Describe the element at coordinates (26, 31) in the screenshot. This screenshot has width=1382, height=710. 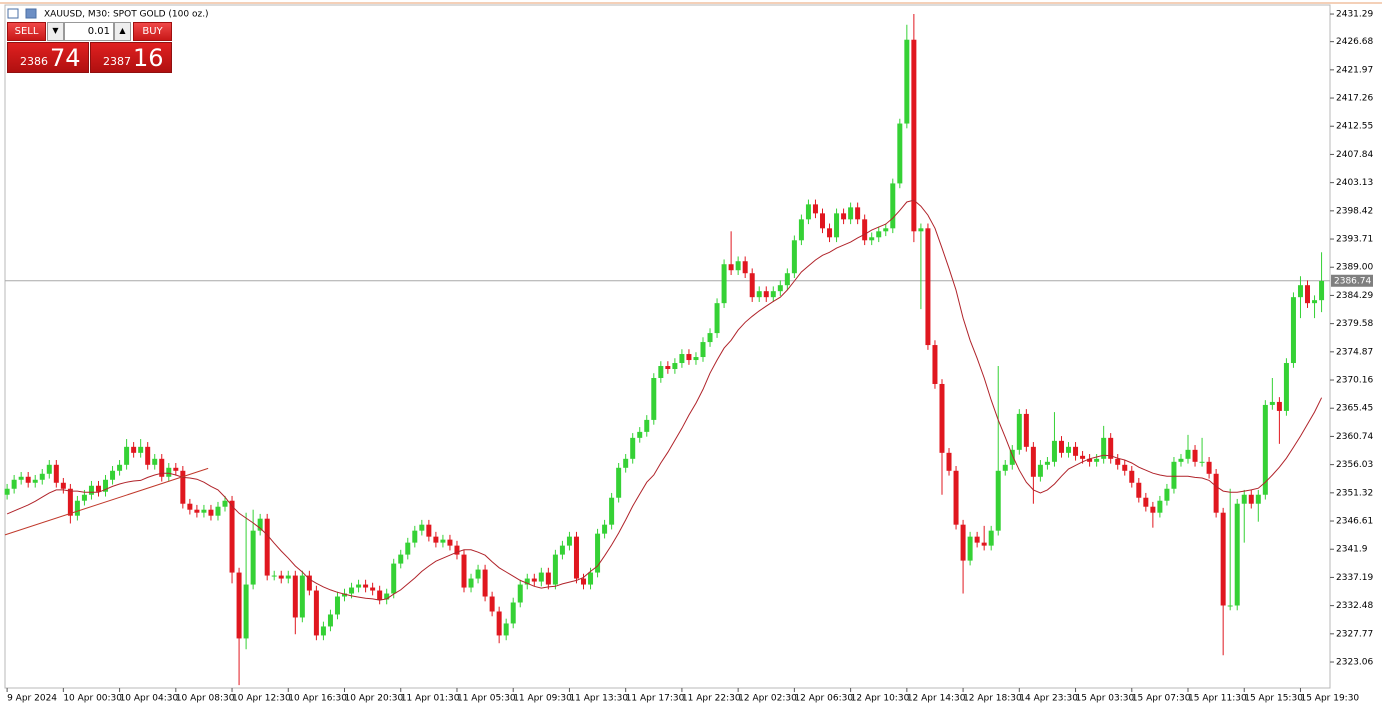
I see `sell-button: SELL` at that location.